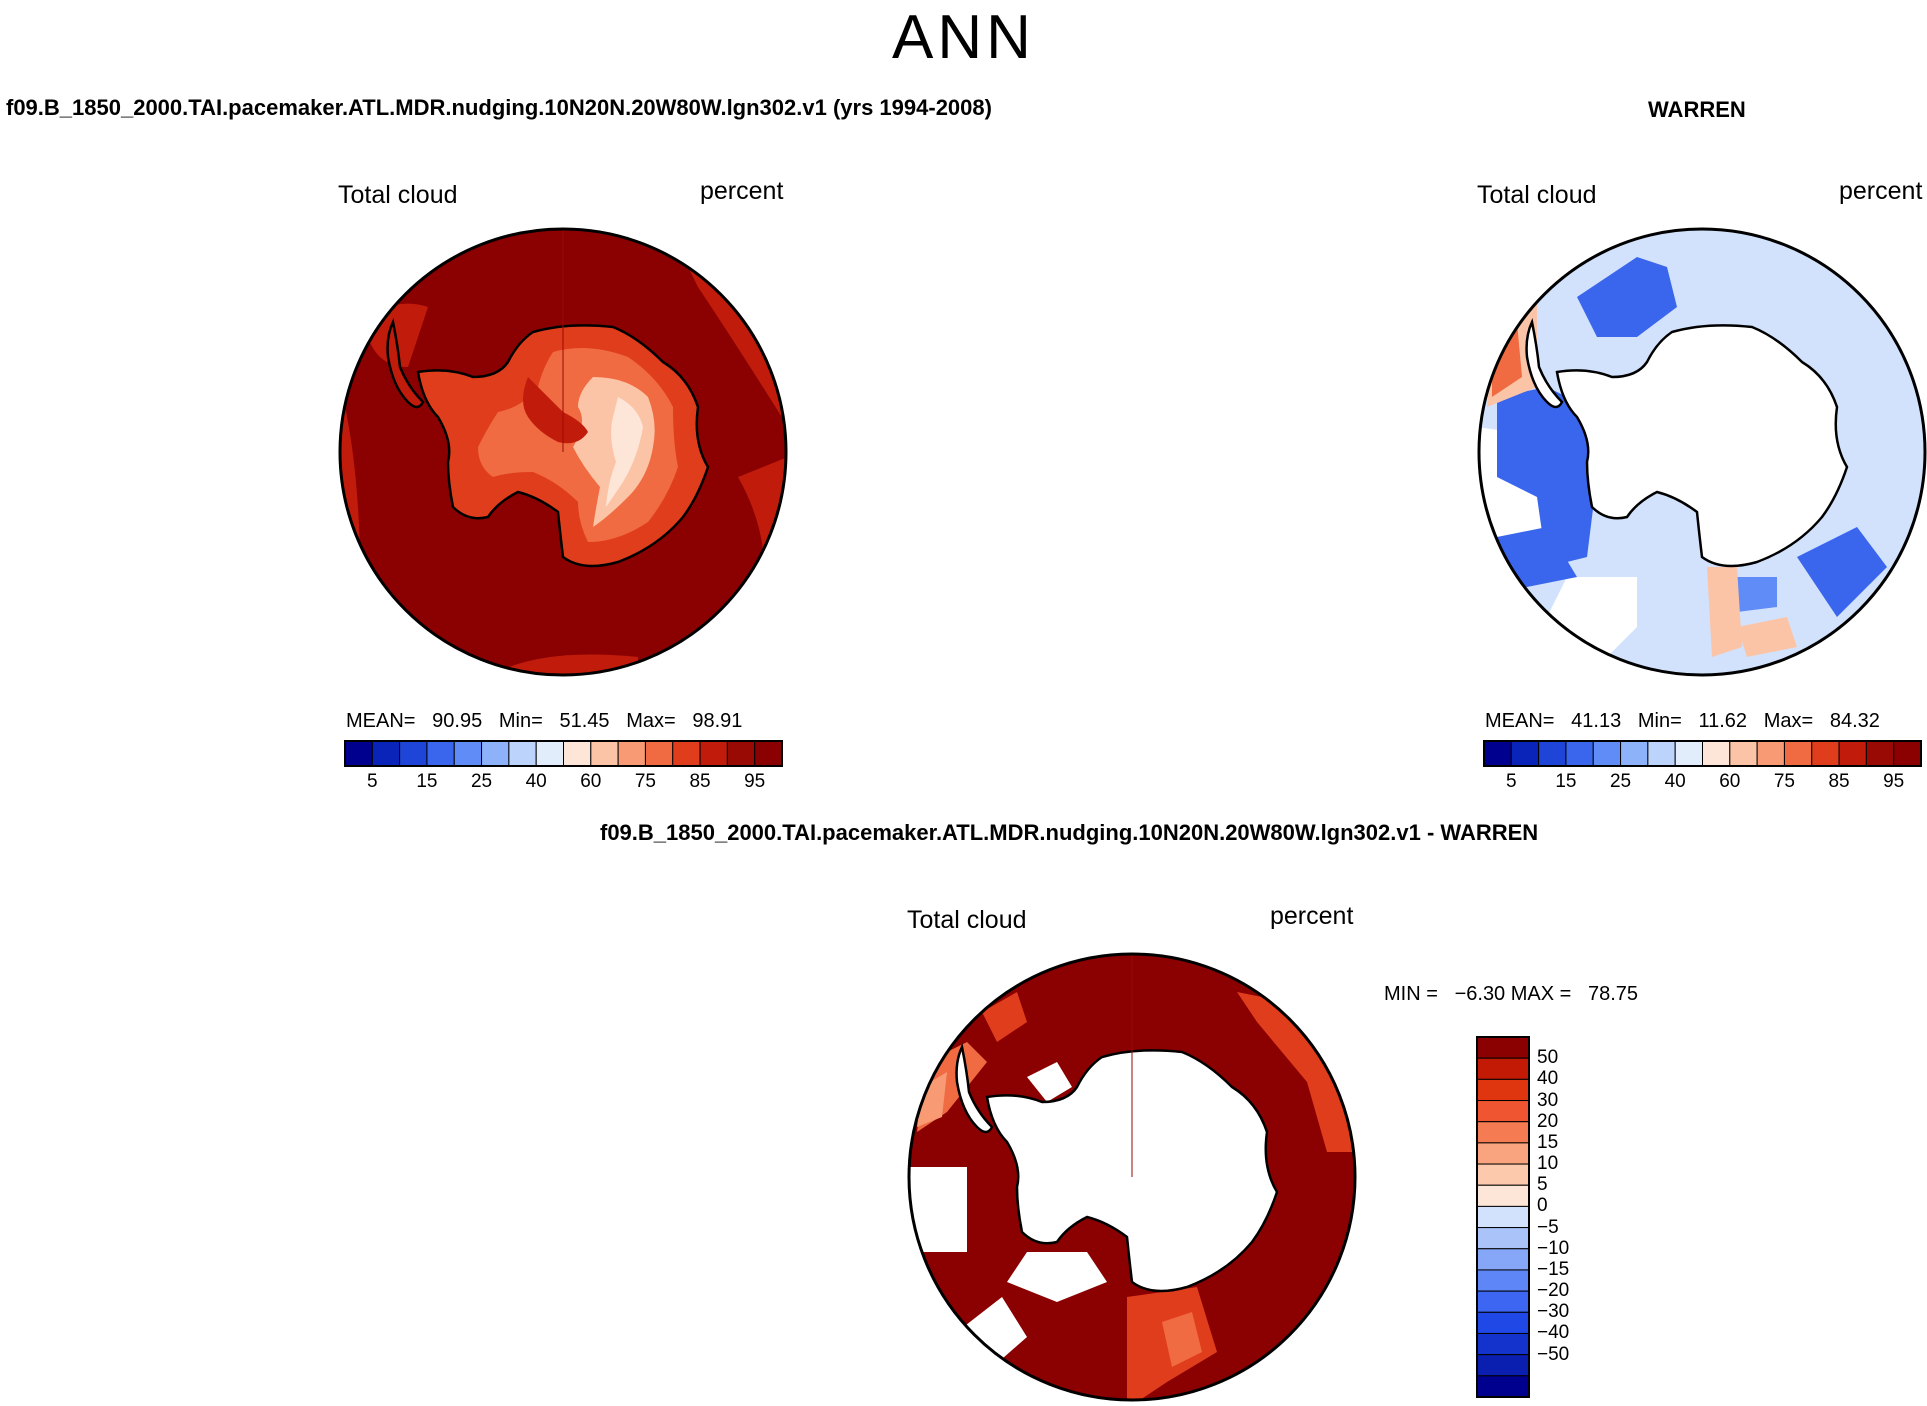  What do you see at coordinates (1548, 1058) in the screenshot?
I see `colorbar-tick-label: 50` at bounding box center [1548, 1058].